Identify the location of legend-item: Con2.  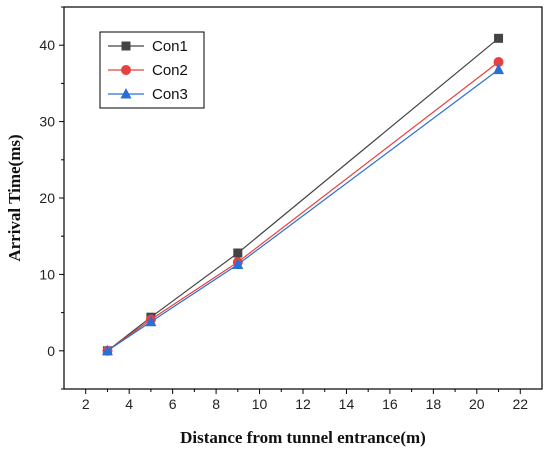
(148, 70).